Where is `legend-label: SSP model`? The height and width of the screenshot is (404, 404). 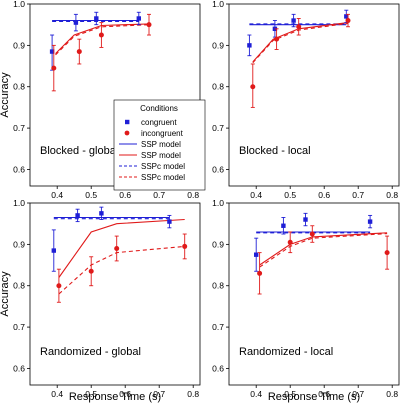 legend-label: SSP model is located at coordinates (161, 144).